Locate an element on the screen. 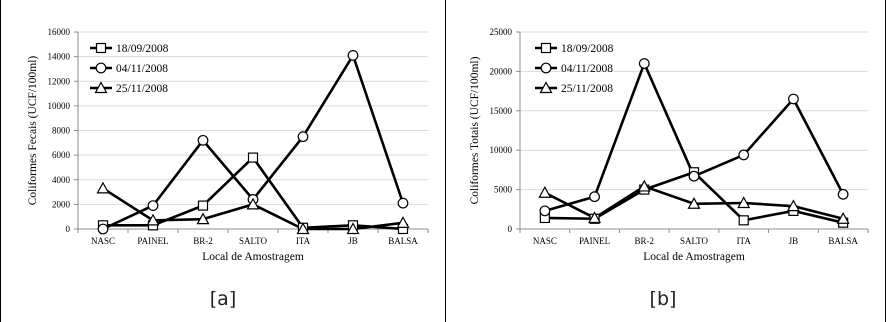 The image size is (886, 322). b-x-tick-label: ITA is located at coordinates (744, 241).